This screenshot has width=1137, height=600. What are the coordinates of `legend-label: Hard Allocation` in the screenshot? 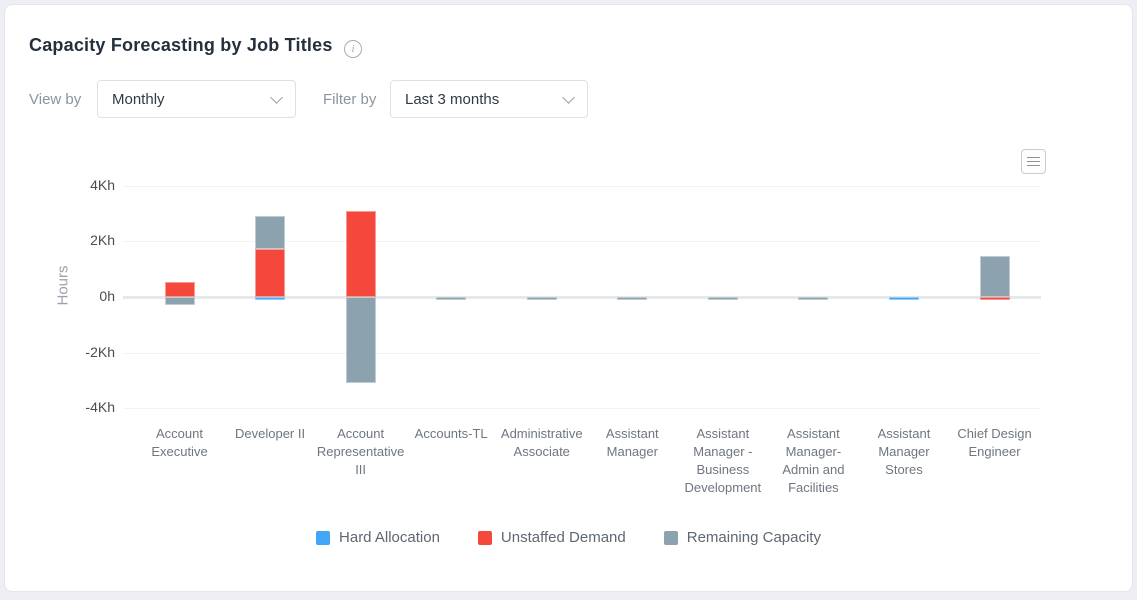 It's located at (389, 537).